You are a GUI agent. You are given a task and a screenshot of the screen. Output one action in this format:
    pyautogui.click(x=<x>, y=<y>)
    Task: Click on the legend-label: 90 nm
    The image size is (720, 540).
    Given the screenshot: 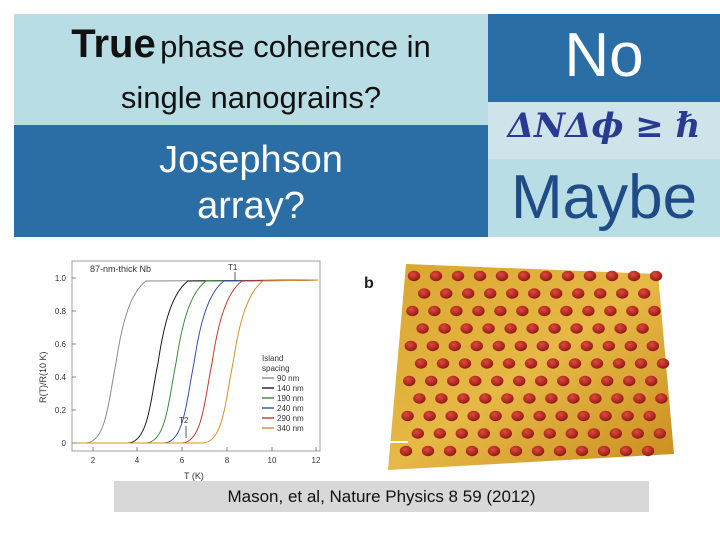 What is the action you would take?
    pyautogui.click(x=288, y=378)
    